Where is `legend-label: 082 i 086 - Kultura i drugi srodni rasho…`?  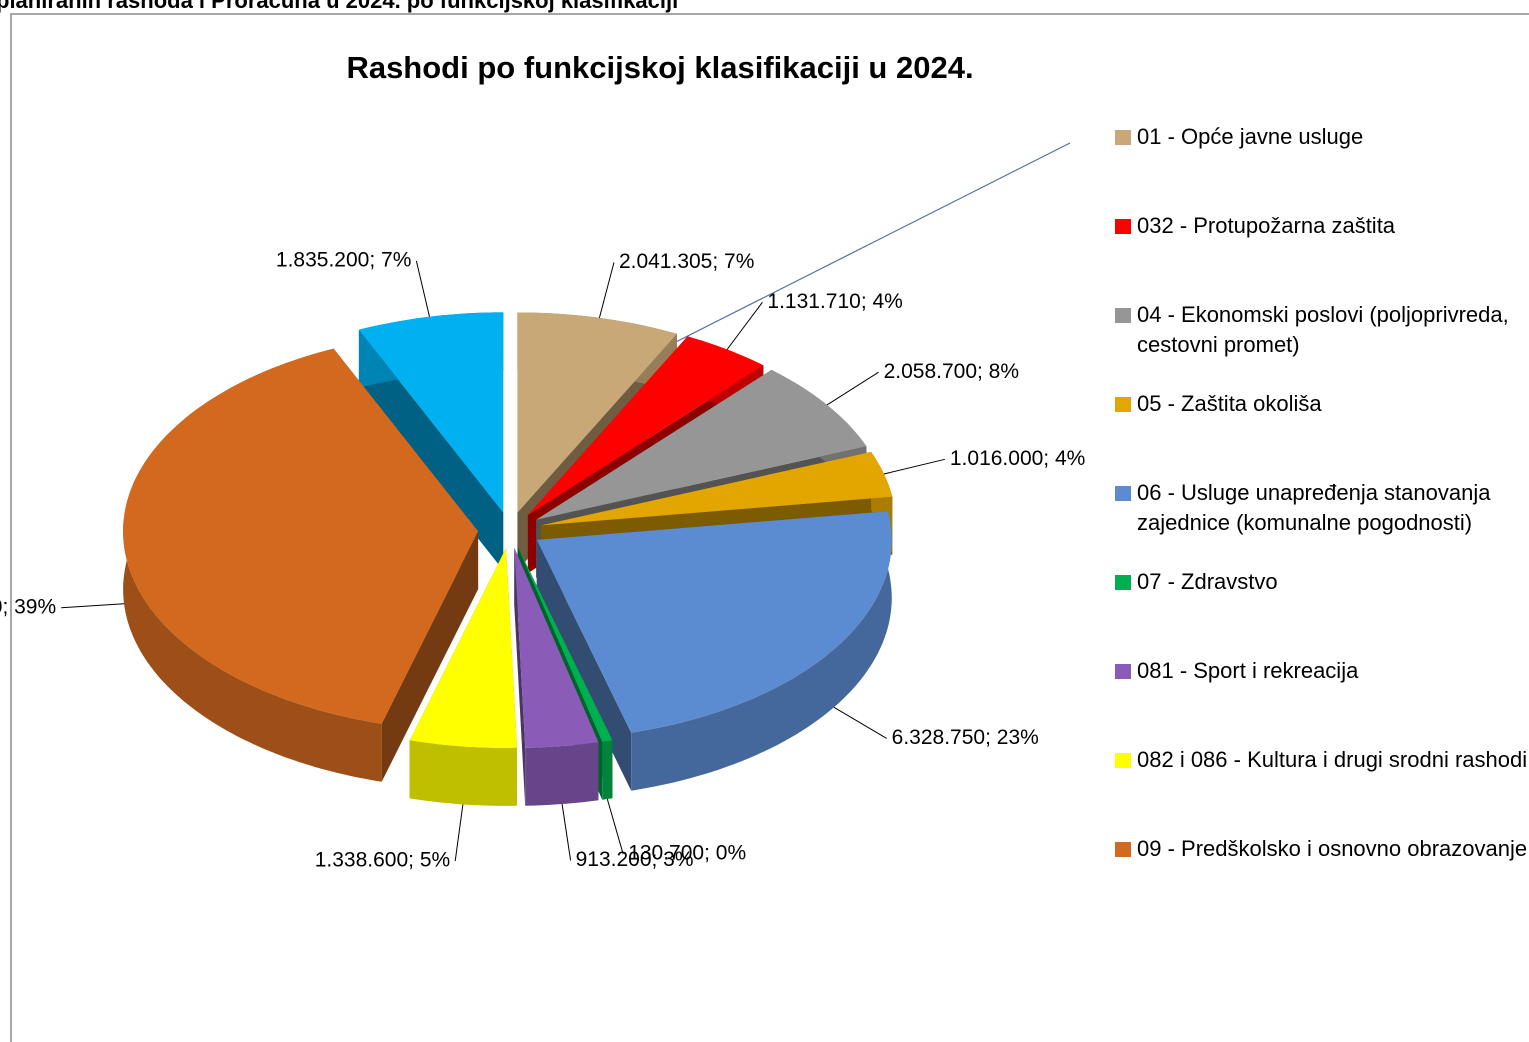 legend-label: 082 i 086 - Kultura i drugi srodni rasho… is located at coordinates (1332, 759).